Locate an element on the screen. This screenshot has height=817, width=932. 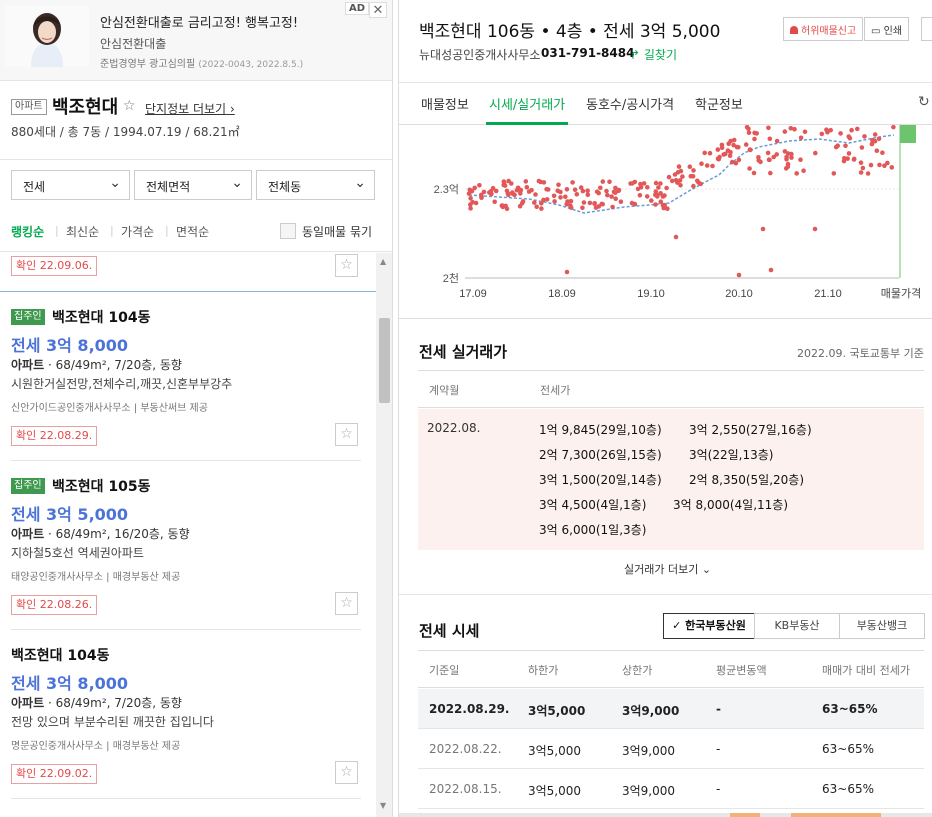
col-ratio: 매매가 대비 전세가 is located at coordinates (866, 670).